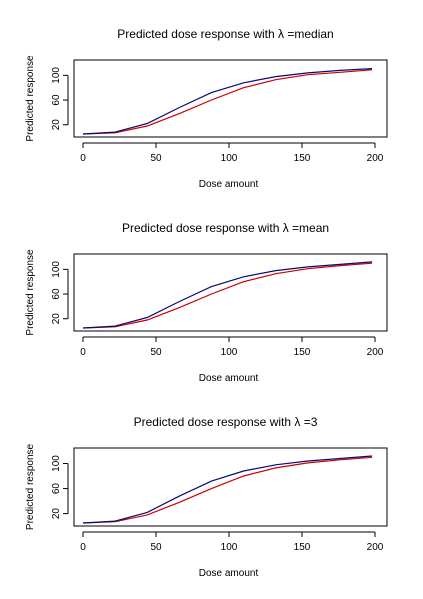  Describe the element at coordinates (225, 34) in the screenshot. I see `chart-title: Predicted dose response with λ =median` at that location.